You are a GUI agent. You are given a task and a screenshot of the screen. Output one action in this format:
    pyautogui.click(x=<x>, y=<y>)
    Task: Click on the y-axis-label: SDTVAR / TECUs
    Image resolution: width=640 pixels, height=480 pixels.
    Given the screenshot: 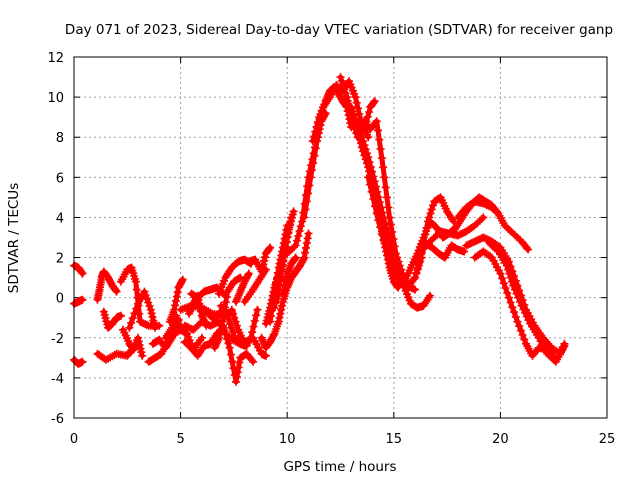 What is the action you would take?
    pyautogui.click(x=14, y=238)
    